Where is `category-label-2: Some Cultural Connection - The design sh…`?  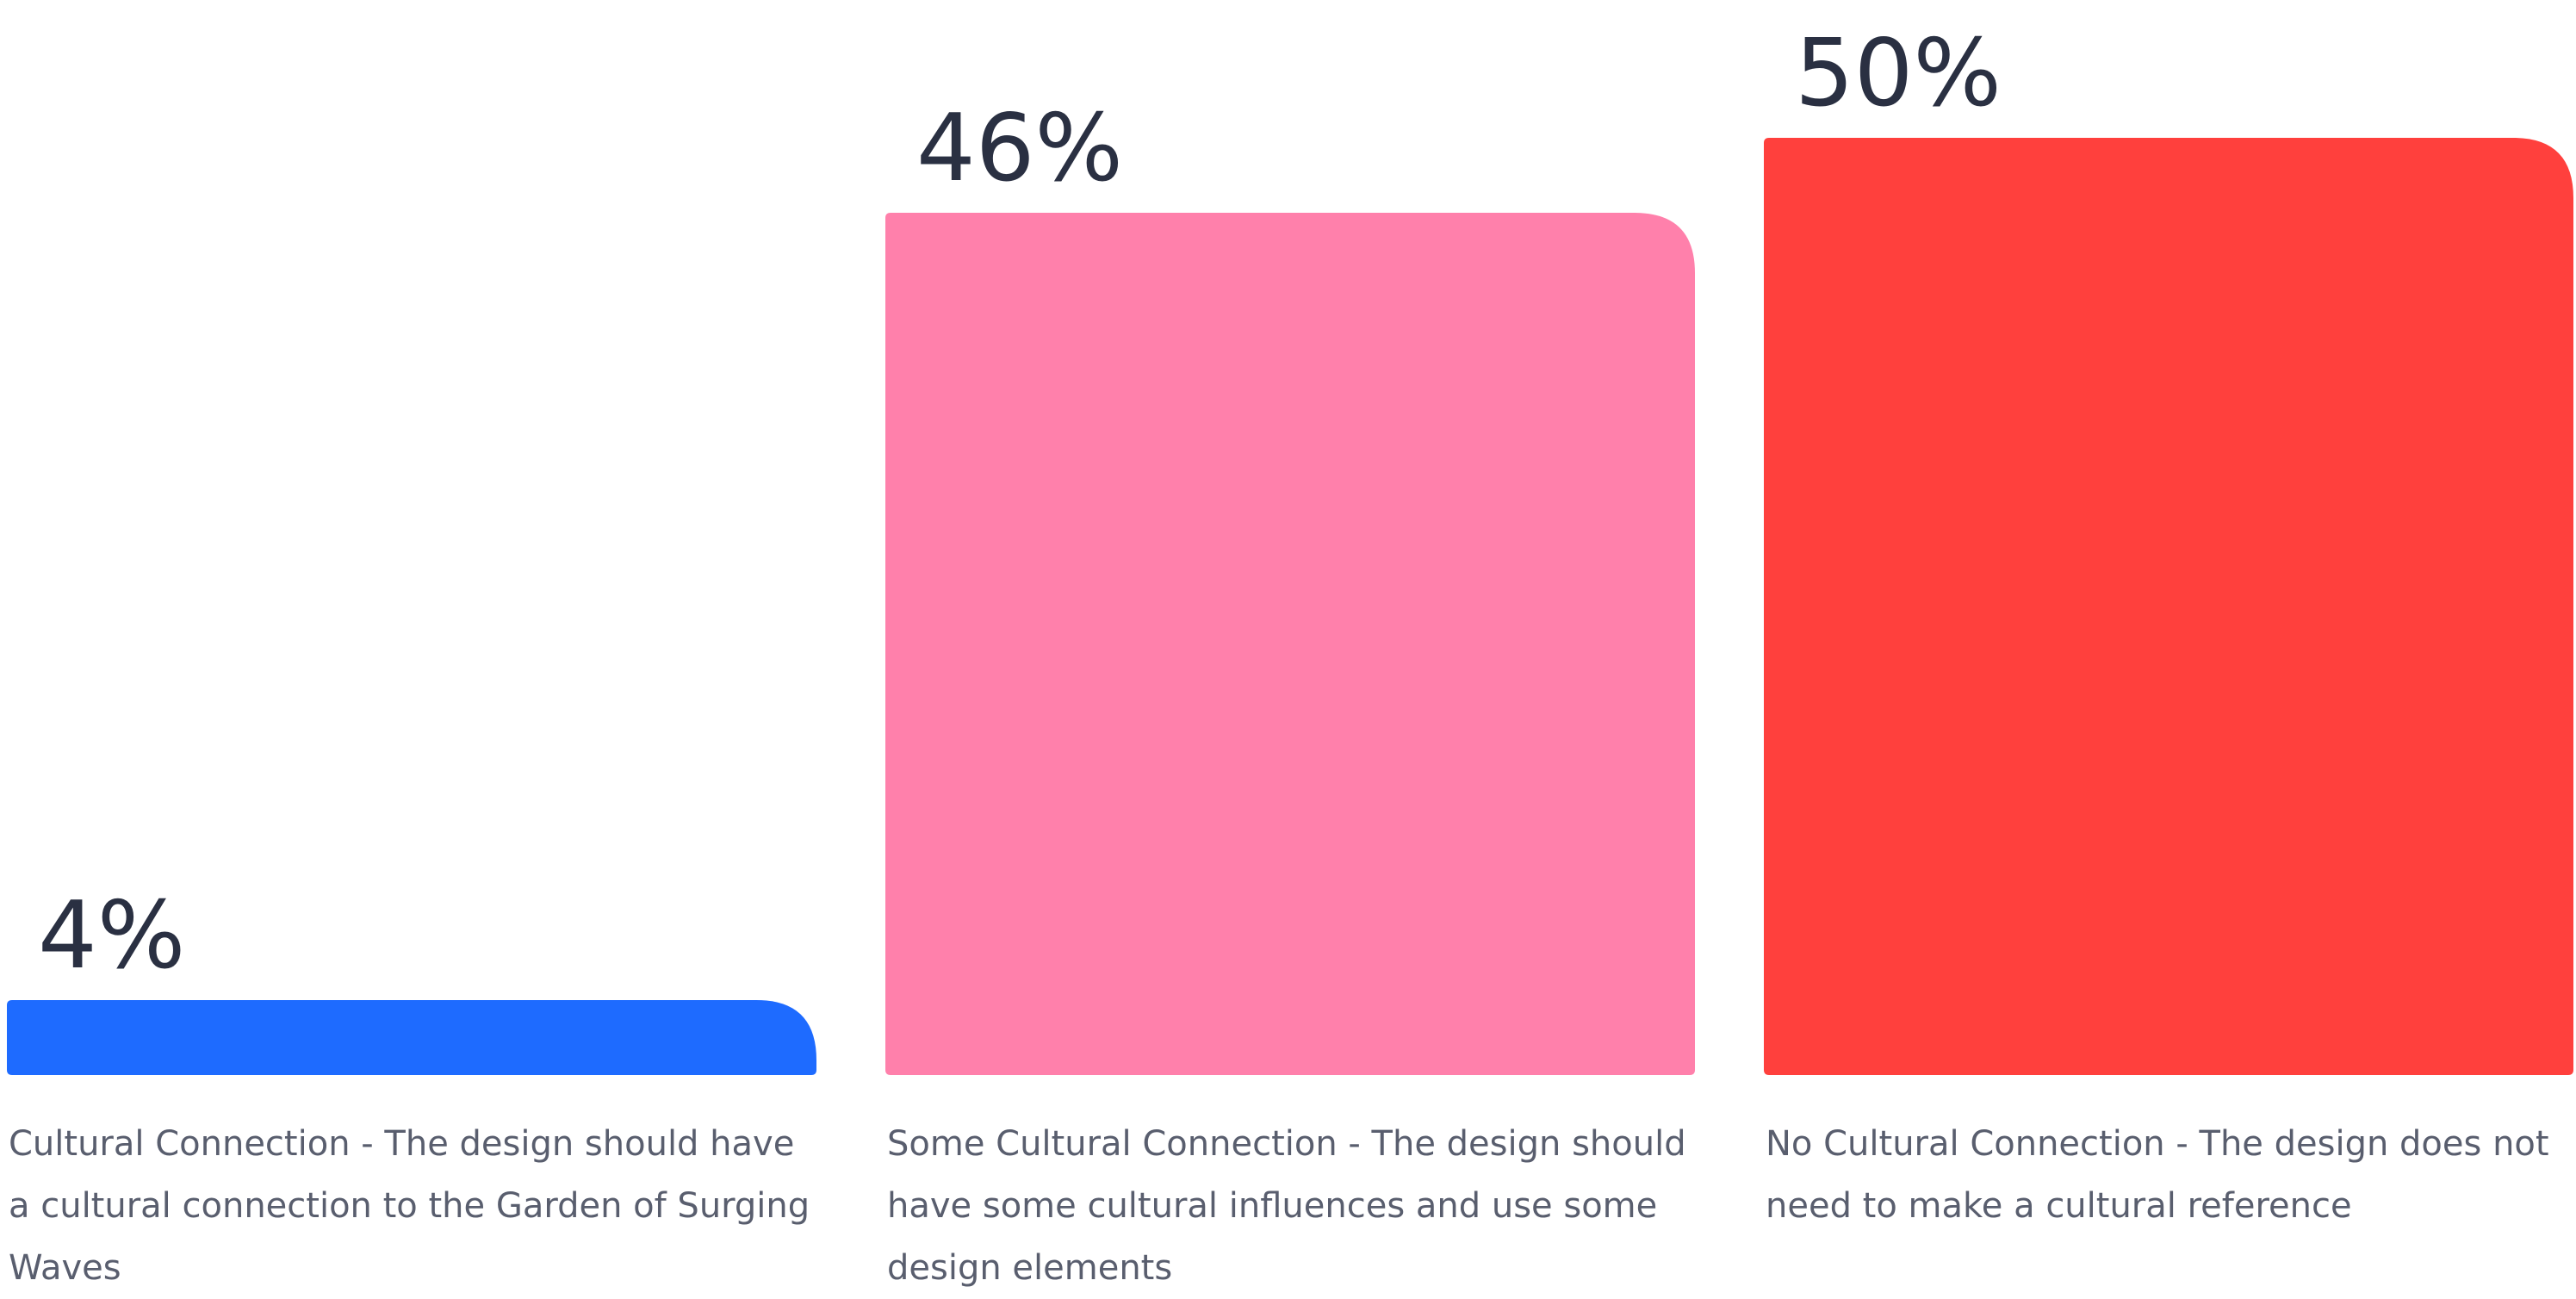 category-label-2: Some Cultural Connection - The design sh… is located at coordinates (1286, 1206).